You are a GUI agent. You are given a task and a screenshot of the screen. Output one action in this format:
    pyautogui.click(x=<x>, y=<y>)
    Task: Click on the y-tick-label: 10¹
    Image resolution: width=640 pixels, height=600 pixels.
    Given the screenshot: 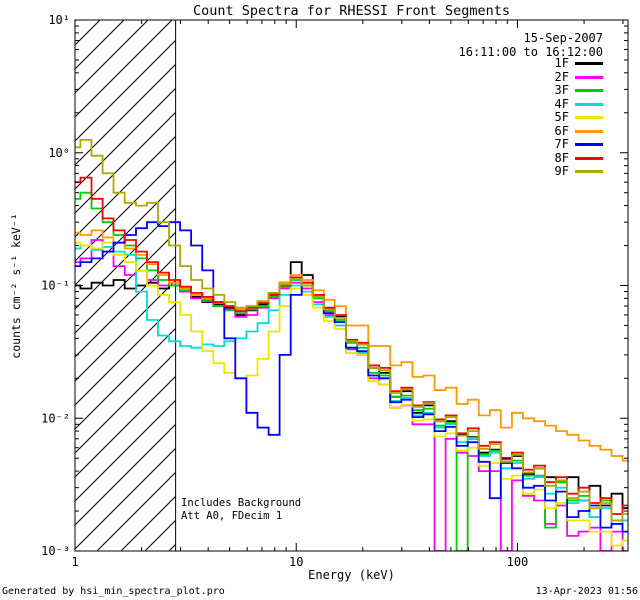 What is the action you would take?
    pyautogui.click(x=59, y=20)
    